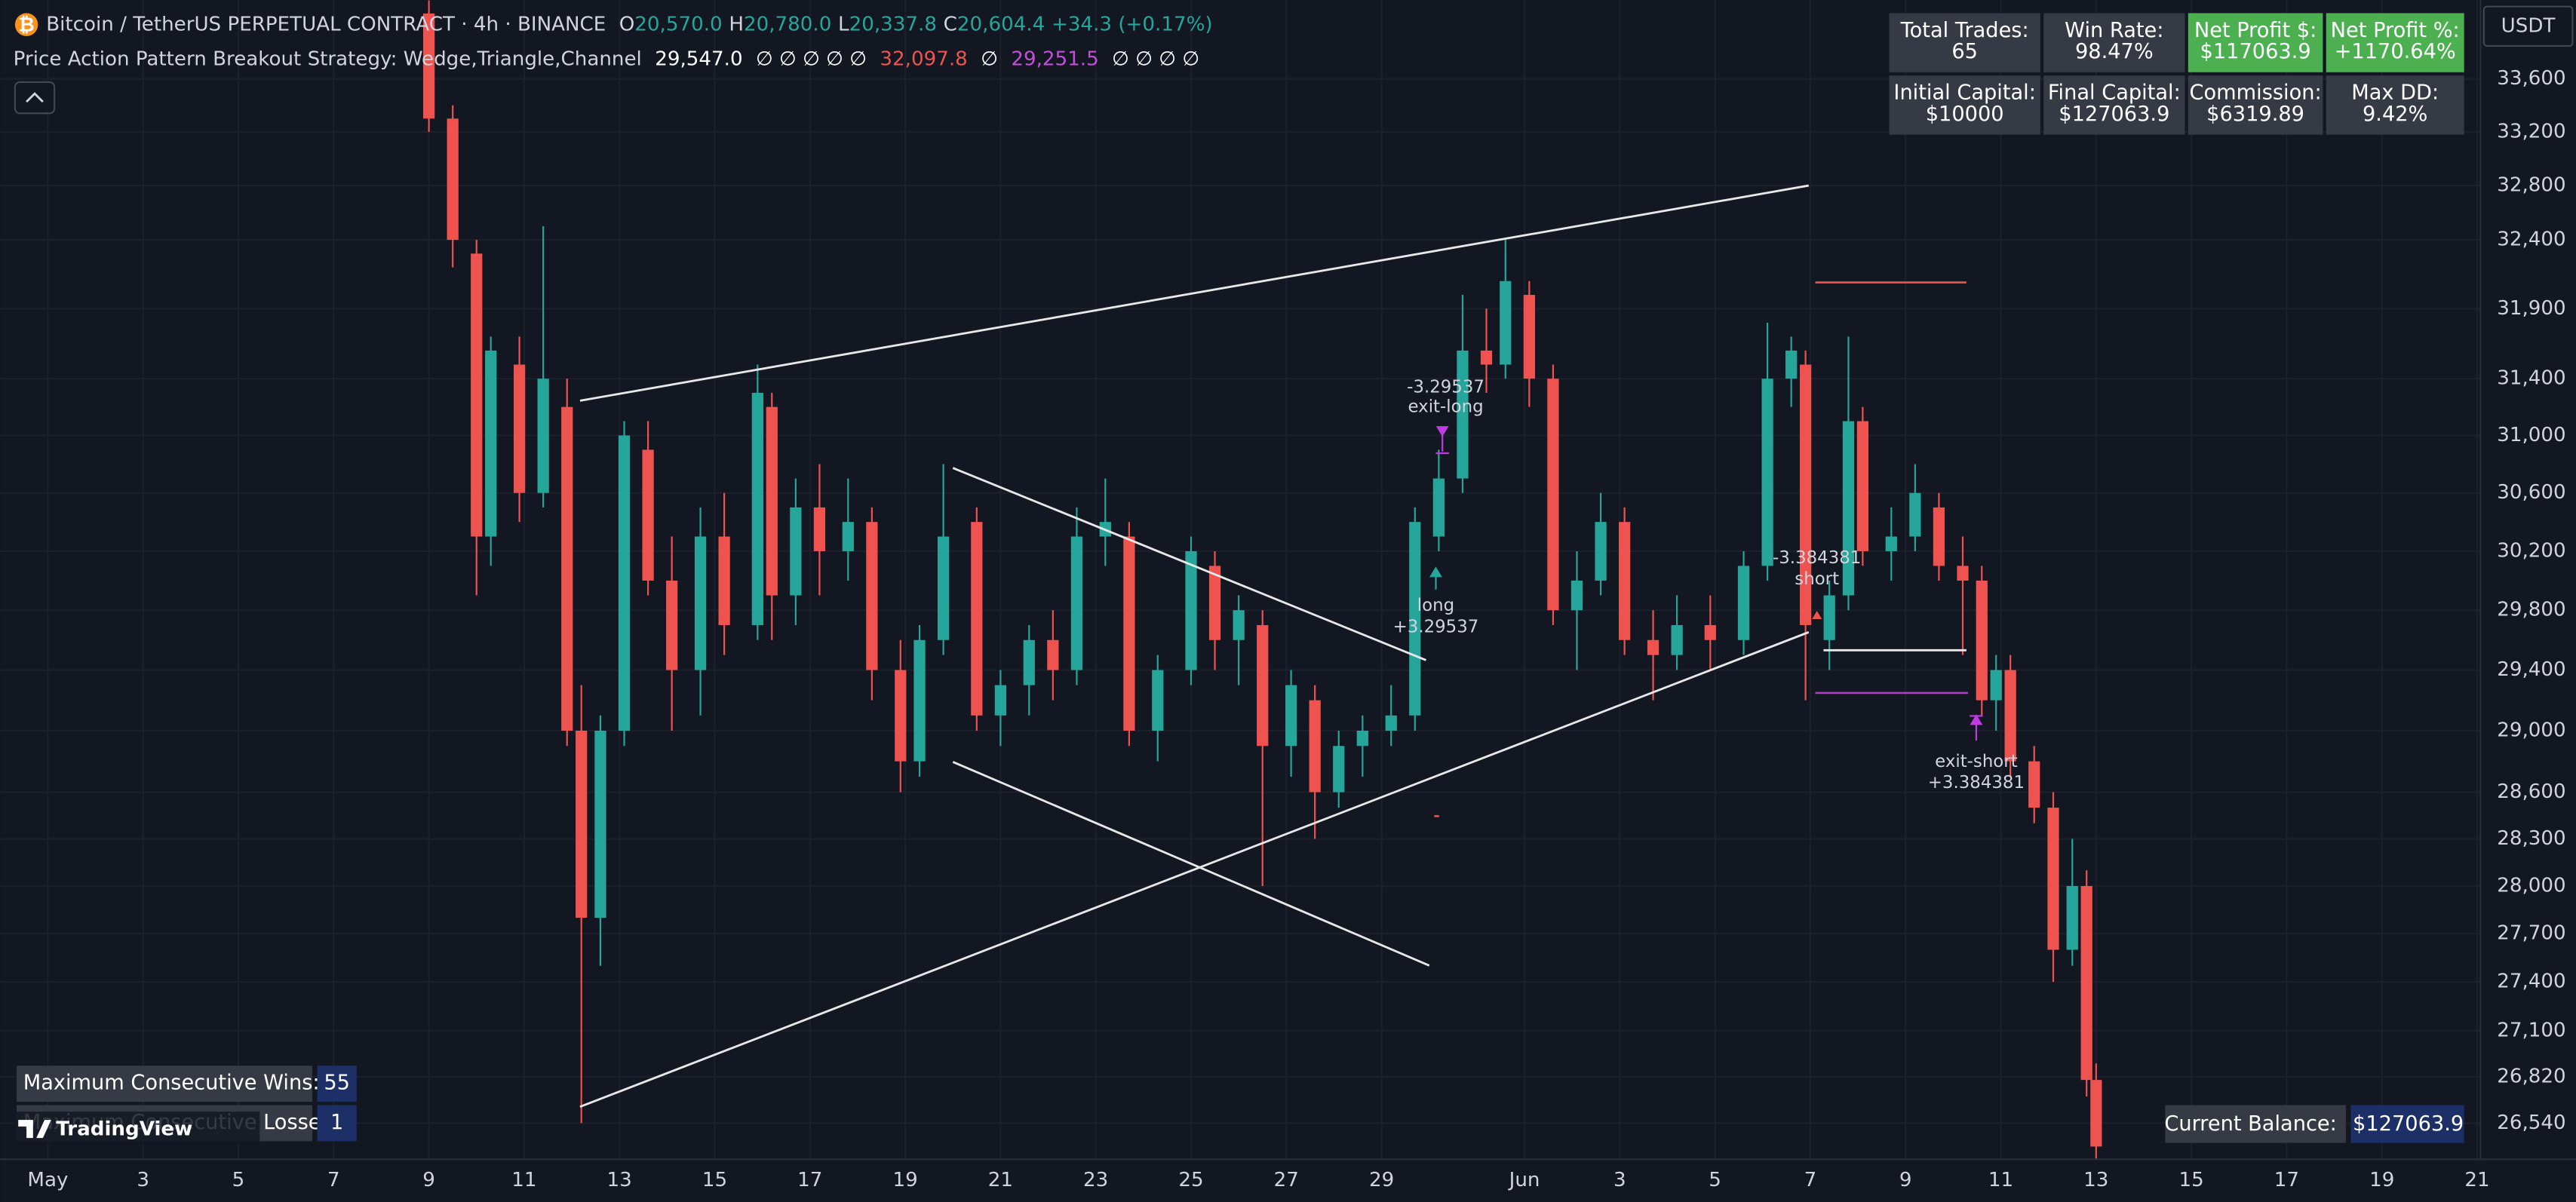  I want to click on streak-label: Maximum Consecutive Wins:, so click(171, 1083).